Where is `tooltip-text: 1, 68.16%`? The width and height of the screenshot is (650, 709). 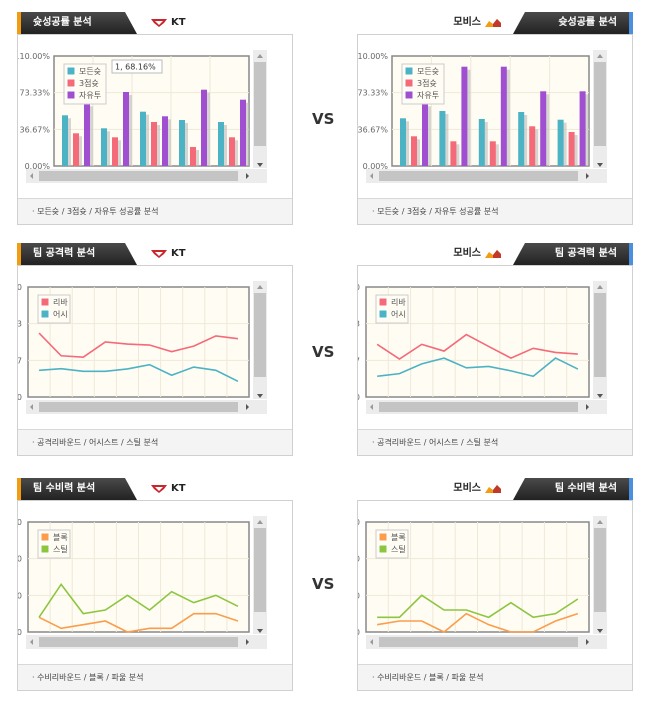 tooltip-text: 1, 68.16% is located at coordinates (135, 67).